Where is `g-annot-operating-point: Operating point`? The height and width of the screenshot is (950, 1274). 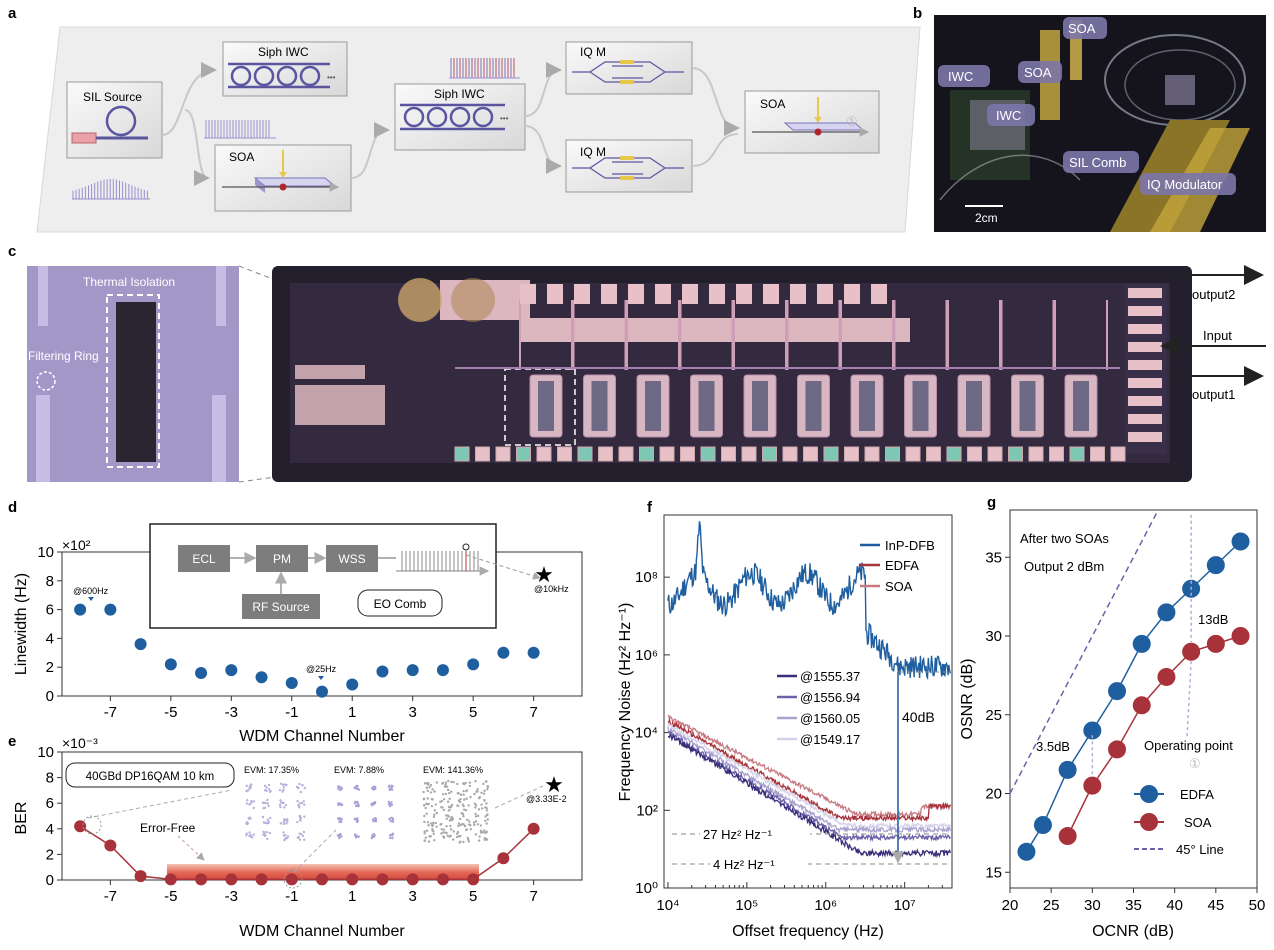 g-annot-operating-point: Operating point is located at coordinates (1188, 745).